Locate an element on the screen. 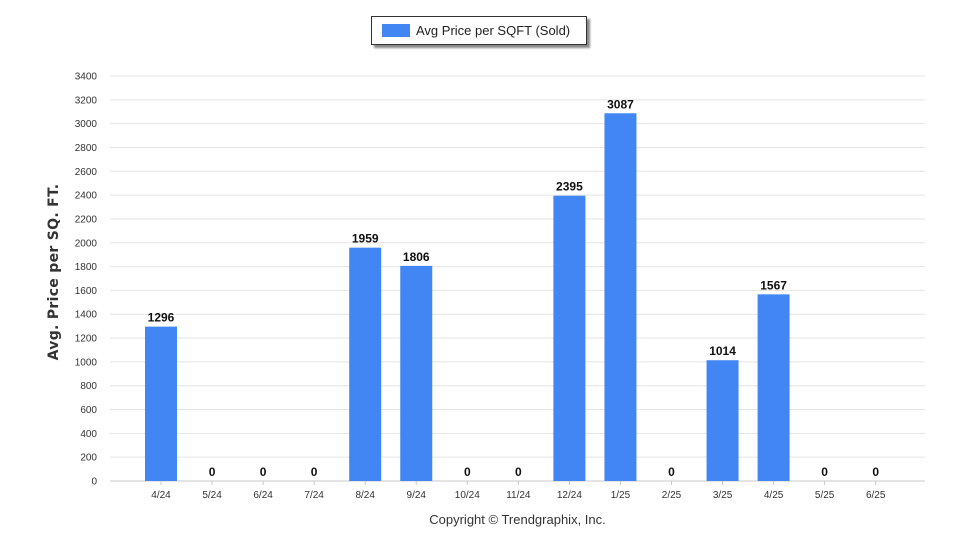 Image resolution: width=960 pixels, height=550 pixels. chart-legend: Avg Price per SQFT (Sold) is located at coordinates (479, 30).